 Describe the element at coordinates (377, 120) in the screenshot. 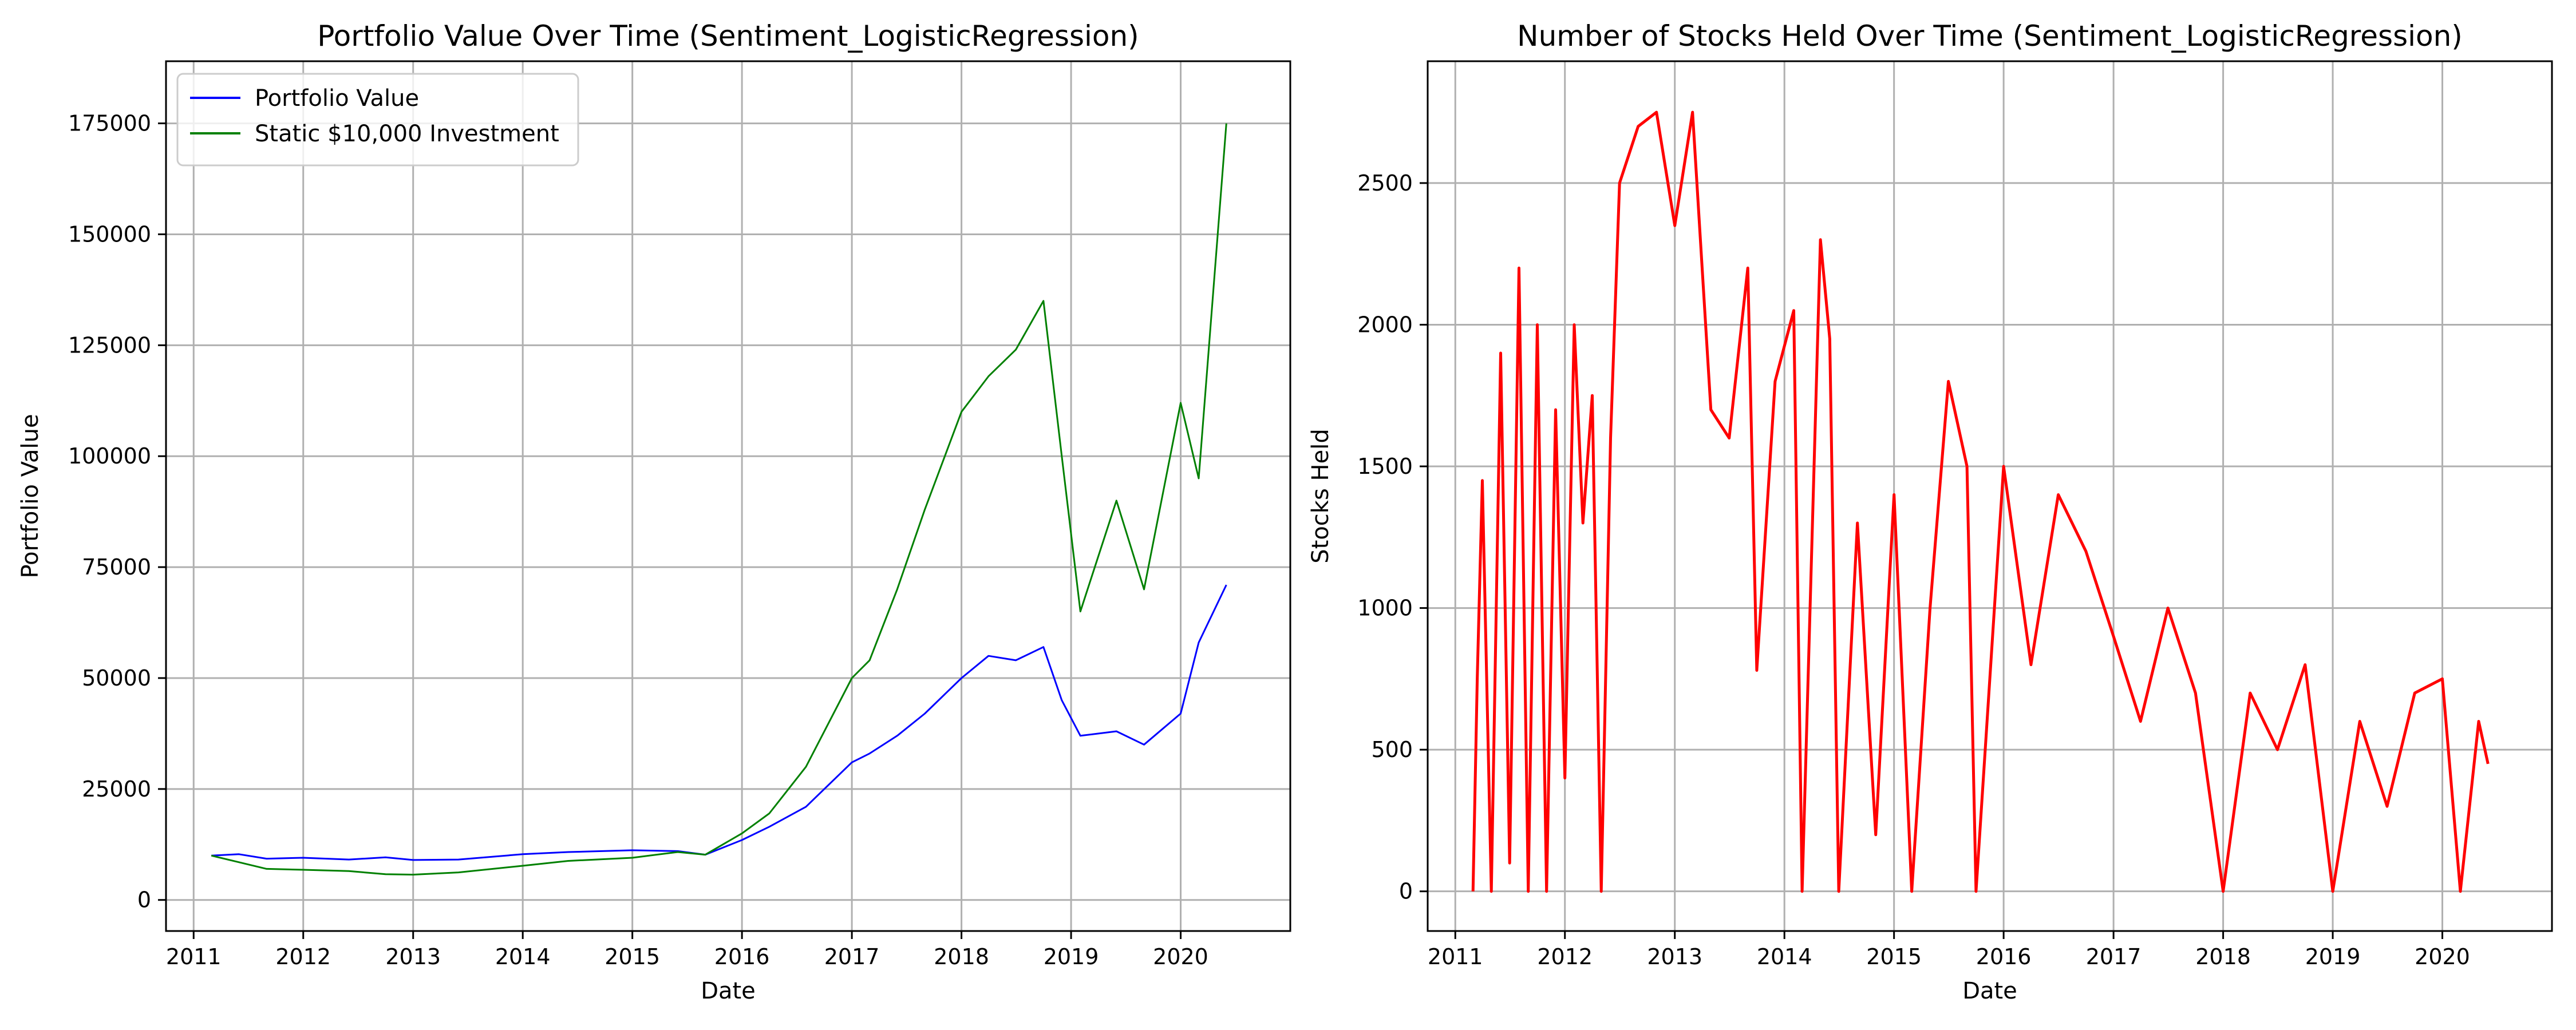

I see `legend-box` at that location.